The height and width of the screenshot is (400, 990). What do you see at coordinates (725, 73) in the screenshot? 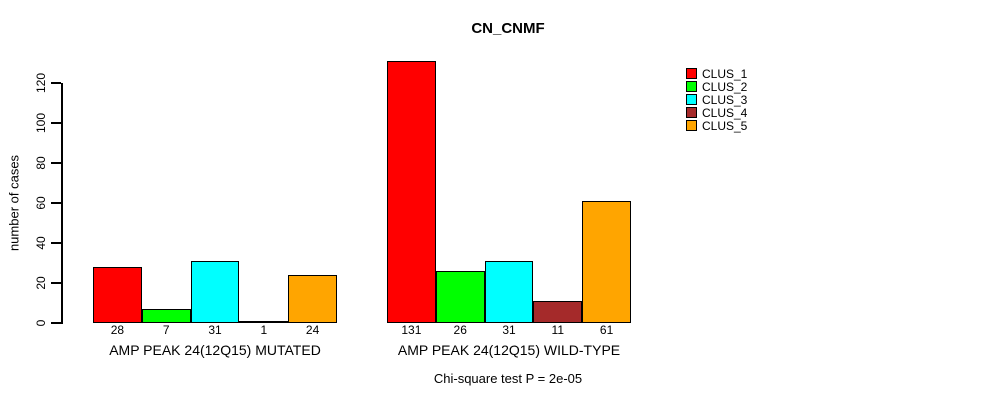
I see `legend-label: CLUS_1` at bounding box center [725, 73].